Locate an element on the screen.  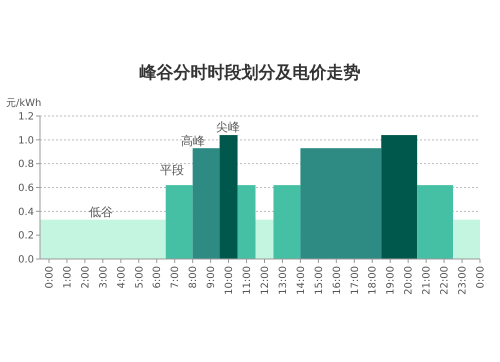
annotation: 尖峰 is located at coordinates (228, 127).